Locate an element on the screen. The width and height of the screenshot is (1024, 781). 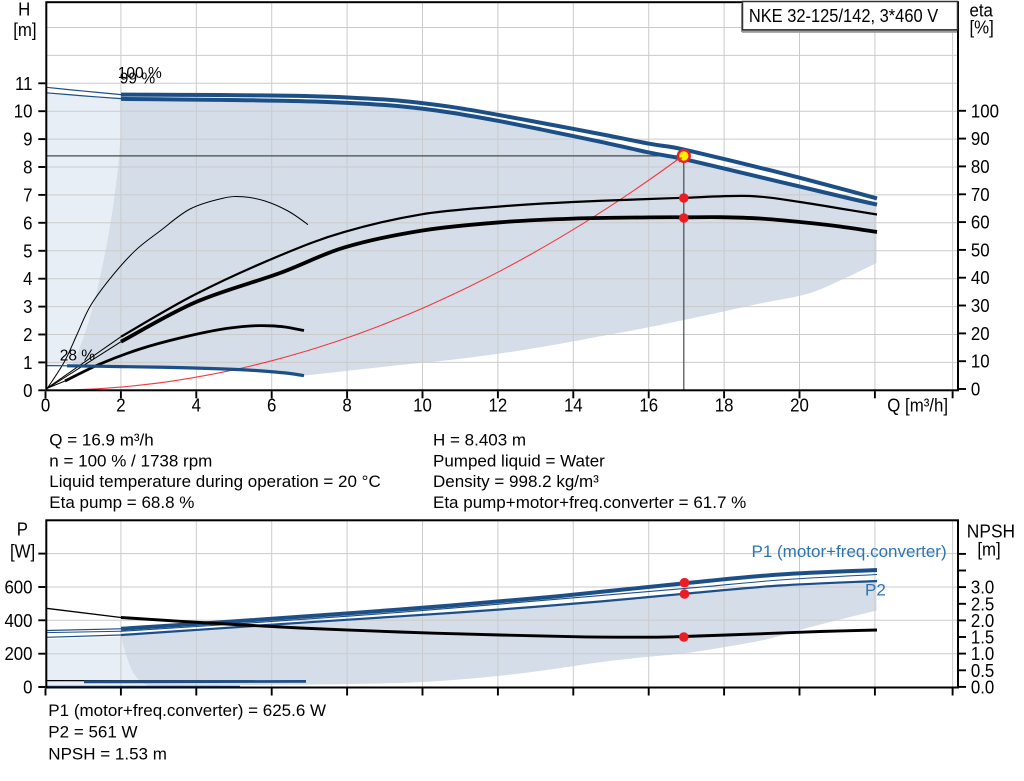
svg-text: 100 is located at coordinates (985, 110).